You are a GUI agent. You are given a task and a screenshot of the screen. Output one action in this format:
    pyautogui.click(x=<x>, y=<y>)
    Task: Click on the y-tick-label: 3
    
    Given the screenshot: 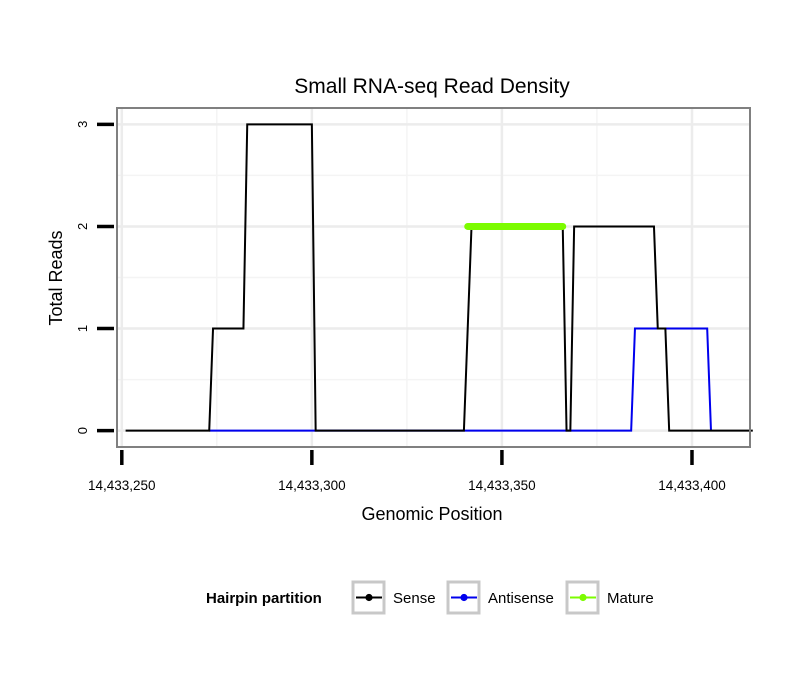 What is the action you would take?
    pyautogui.click(x=82, y=124)
    